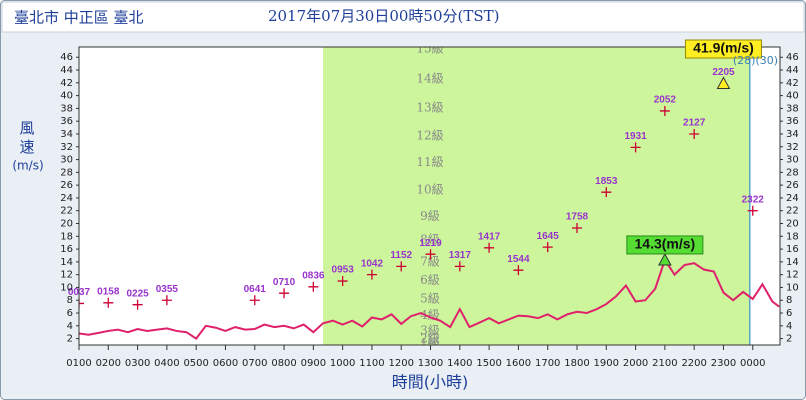 This screenshot has height=400, width=806. I want to click on x-tick-label: 1500, so click(488, 363).